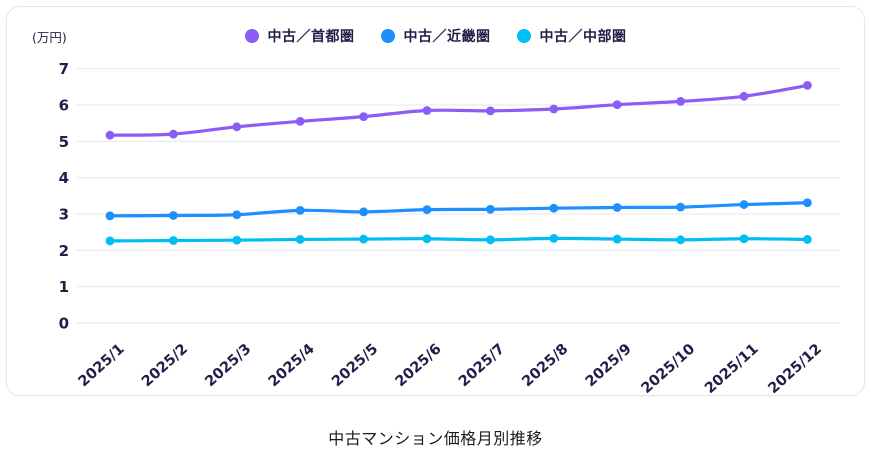 This screenshot has height=458, width=871. Describe the element at coordinates (64, 287) in the screenshot. I see `y-tick-label: 1` at that location.